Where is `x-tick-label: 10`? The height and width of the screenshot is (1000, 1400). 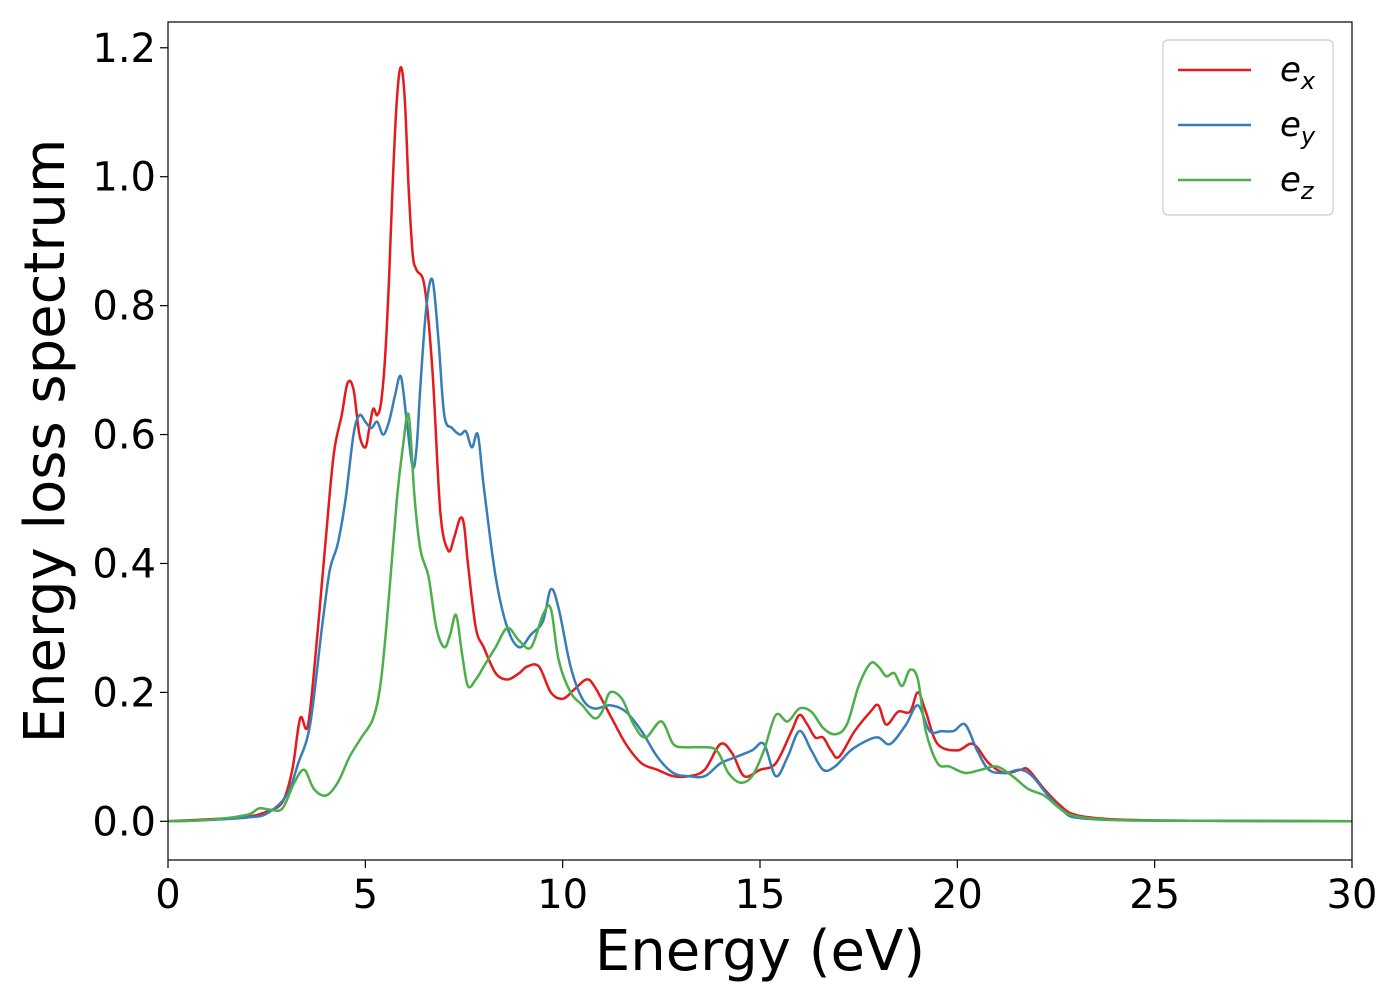 x-tick-label: 10 is located at coordinates (562, 895).